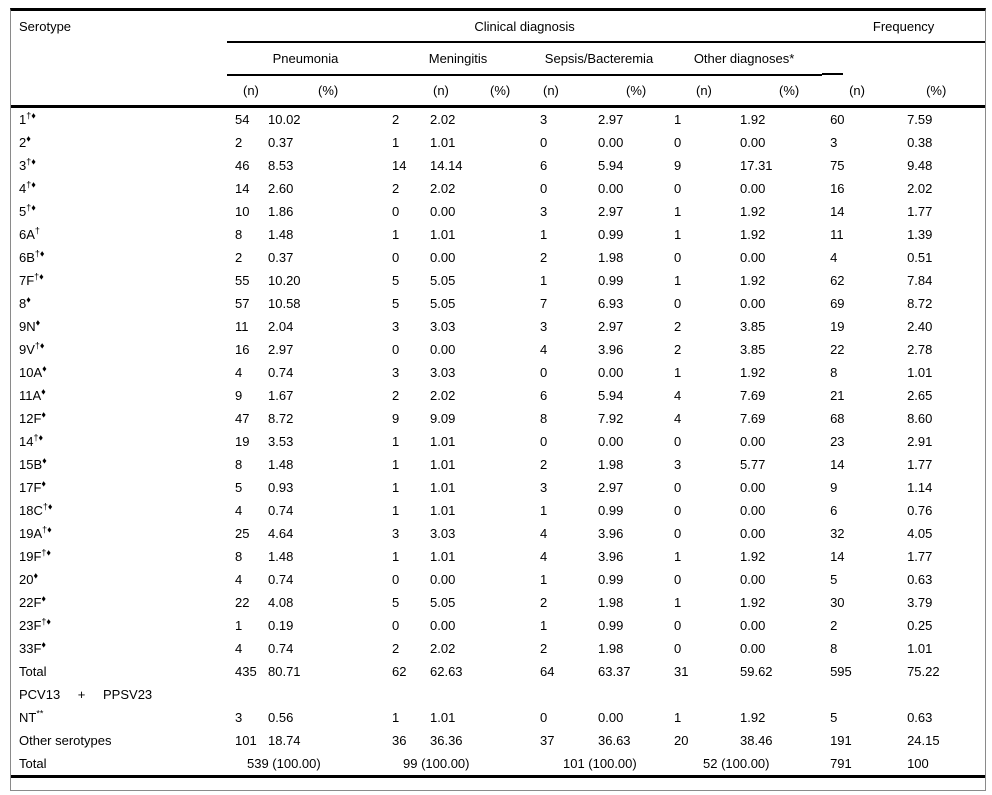 The width and height of the screenshot is (992, 795). Describe the element at coordinates (284, 280) in the screenshot. I see `value-cell-pct: 10.20` at that location.